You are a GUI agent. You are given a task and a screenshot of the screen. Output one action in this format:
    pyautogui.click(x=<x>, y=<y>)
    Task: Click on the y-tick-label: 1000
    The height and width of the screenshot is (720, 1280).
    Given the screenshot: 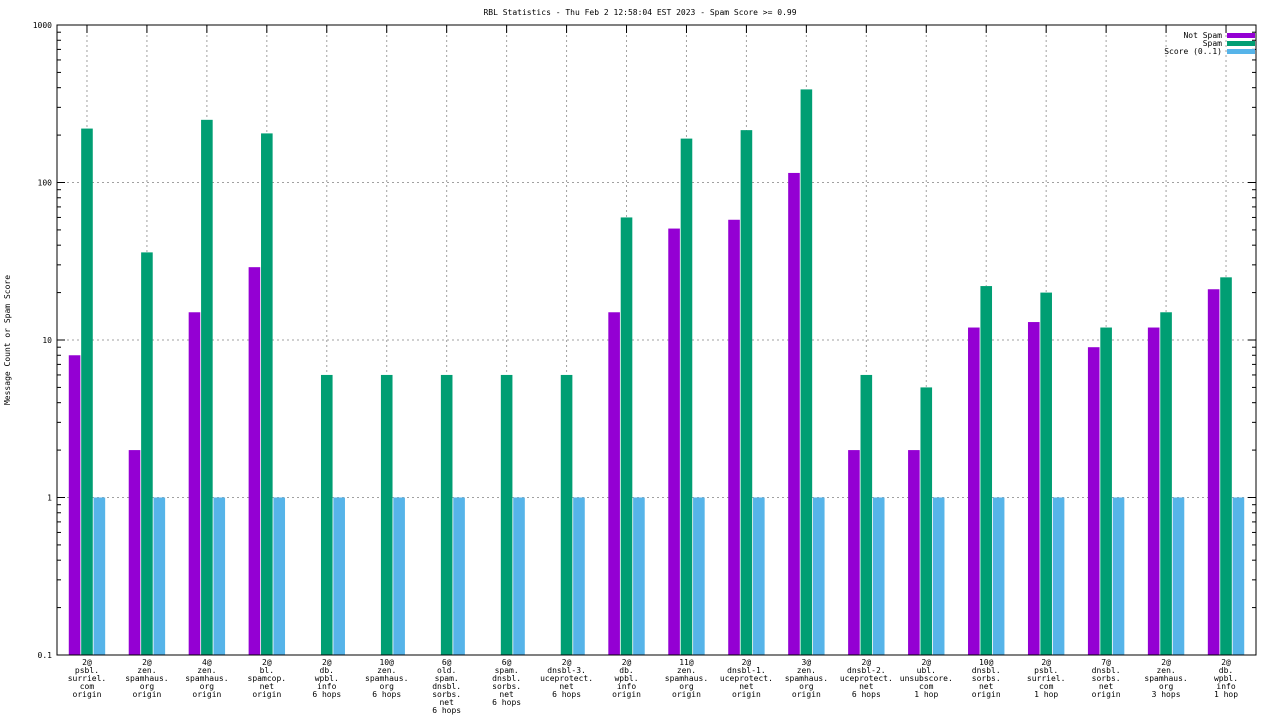 What is the action you would take?
    pyautogui.click(x=42, y=25)
    